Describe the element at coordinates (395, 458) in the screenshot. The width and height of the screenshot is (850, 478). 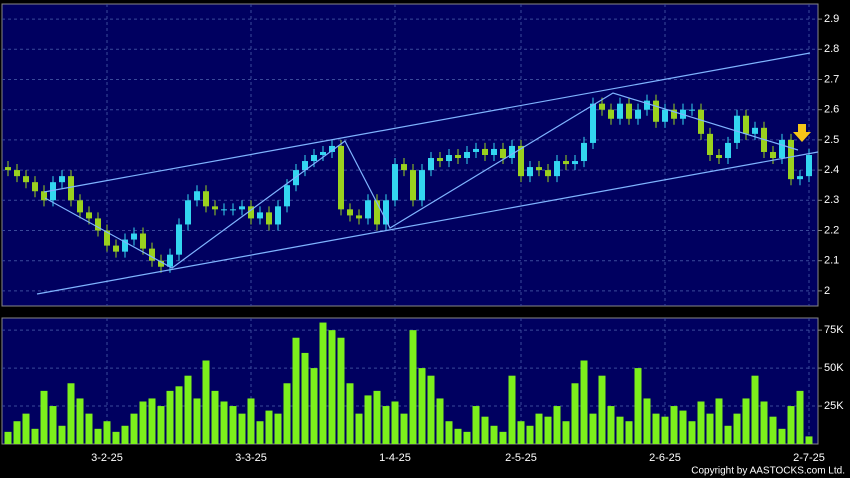
I see `x-tick-label: 1-4-25` at that location.